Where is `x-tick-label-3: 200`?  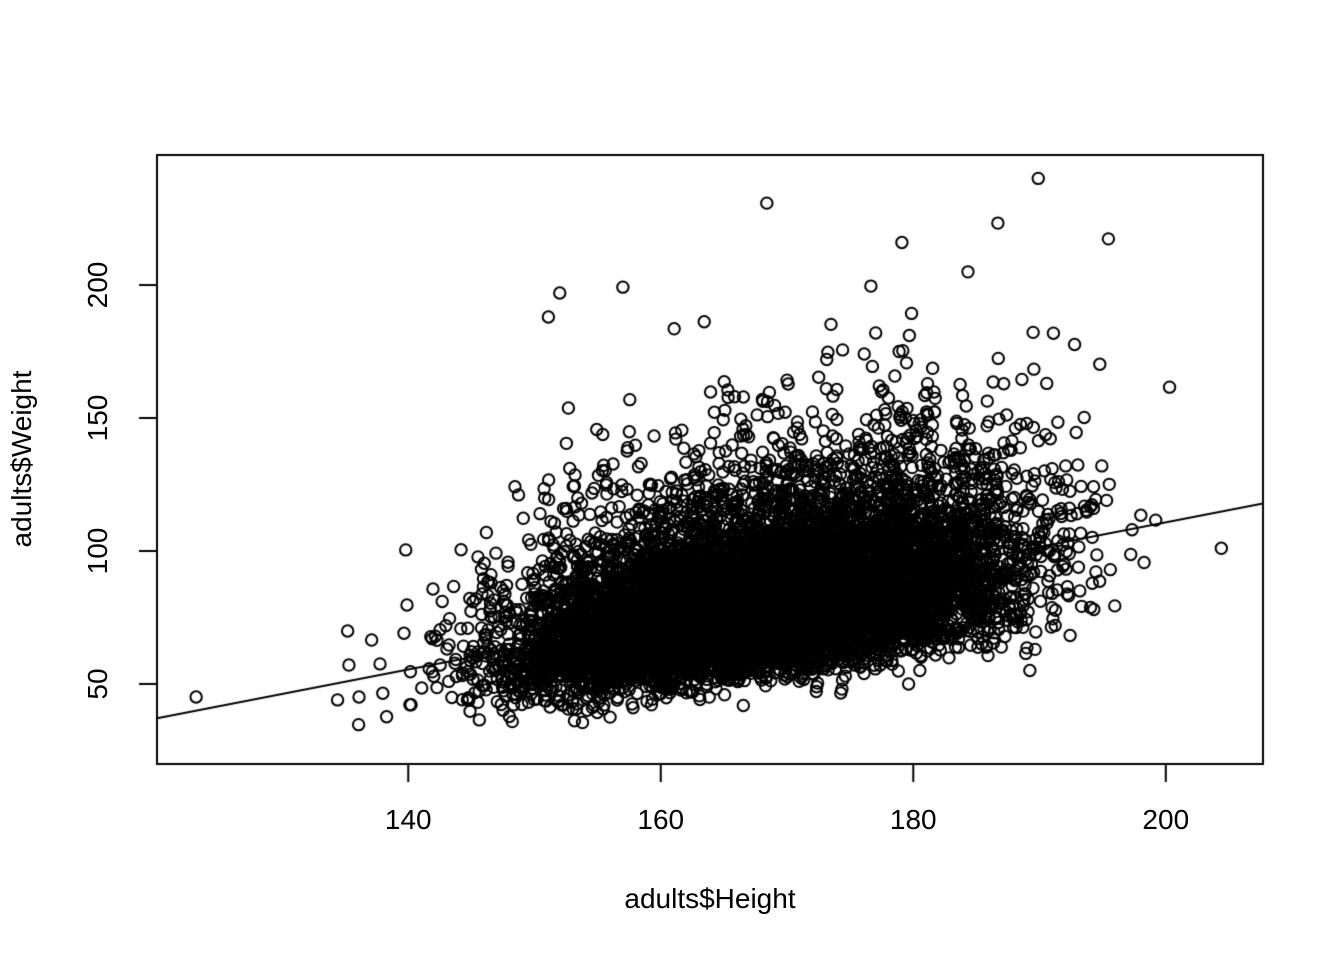
x-tick-label-3: 200 is located at coordinates (1166, 819).